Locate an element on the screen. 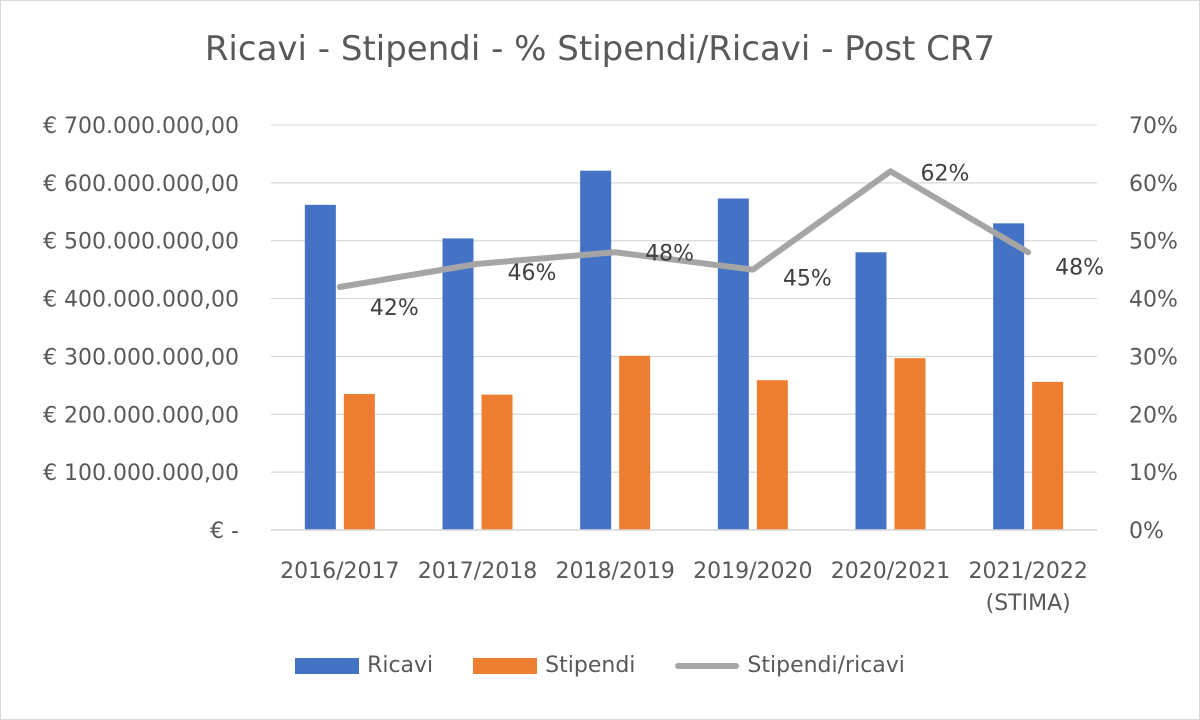 This screenshot has height=720, width=1200. y-right-tick-label: 0% is located at coordinates (1146, 531).